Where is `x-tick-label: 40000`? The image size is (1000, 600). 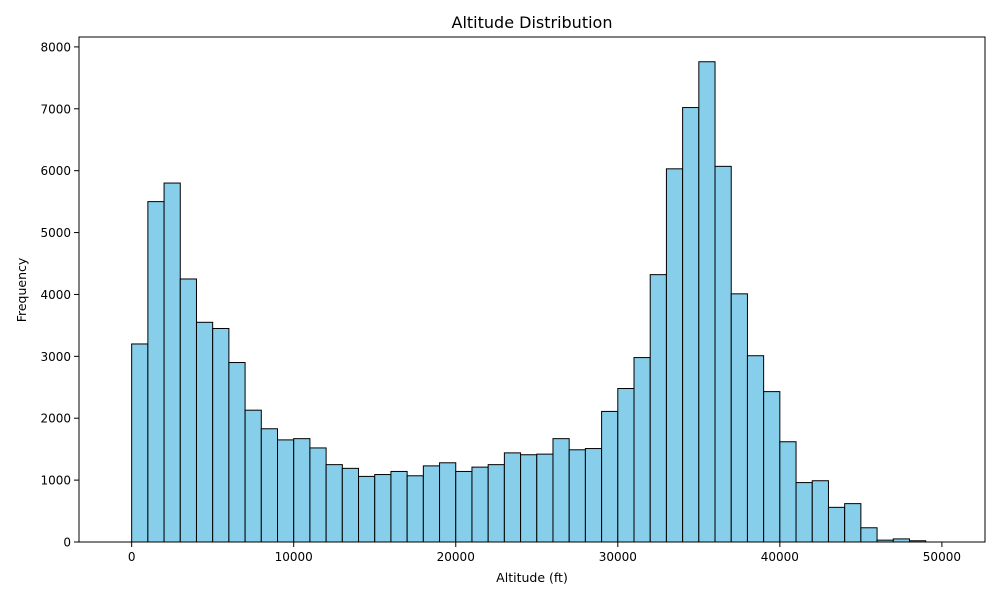
x-tick-label: 40000 is located at coordinates (780, 557).